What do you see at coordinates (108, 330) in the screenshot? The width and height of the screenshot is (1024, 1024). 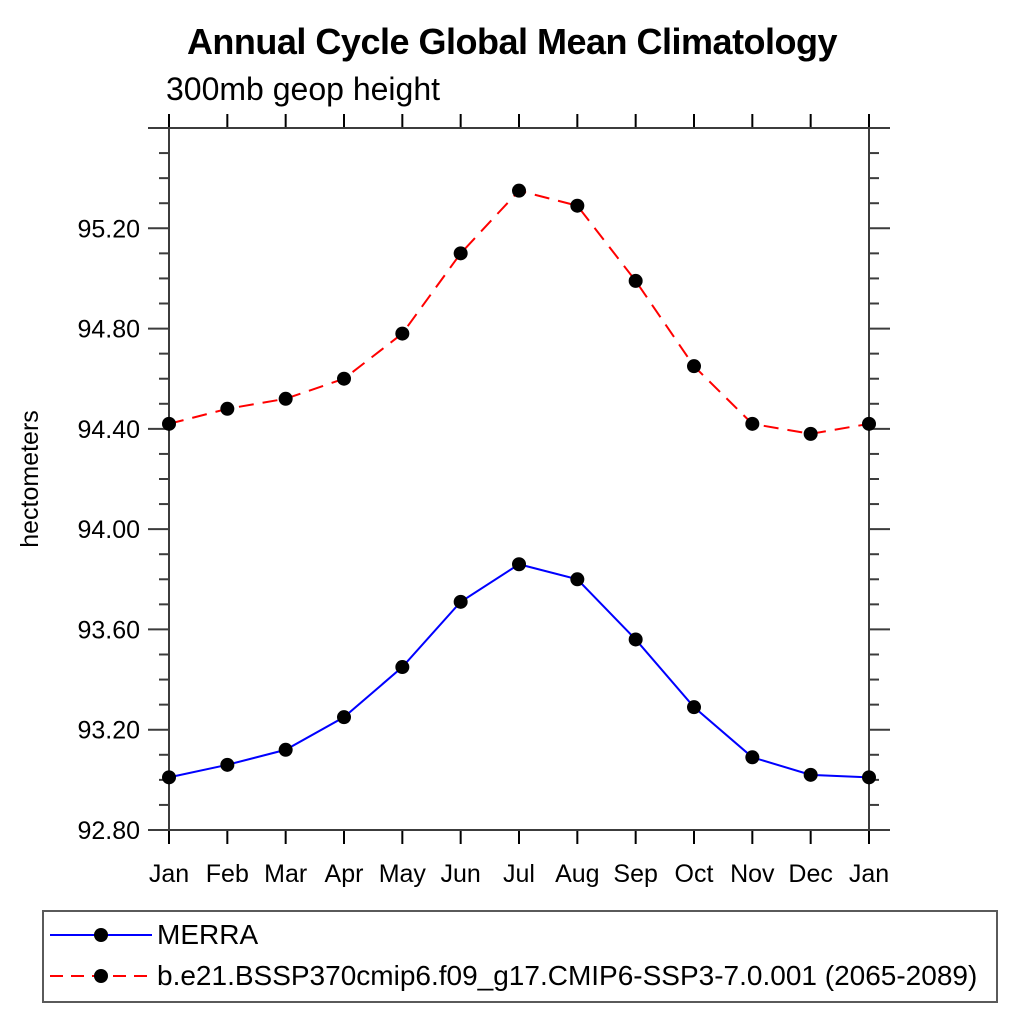 I see `y-axis-tick-label: 94.80` at bounding box center [108, 330].